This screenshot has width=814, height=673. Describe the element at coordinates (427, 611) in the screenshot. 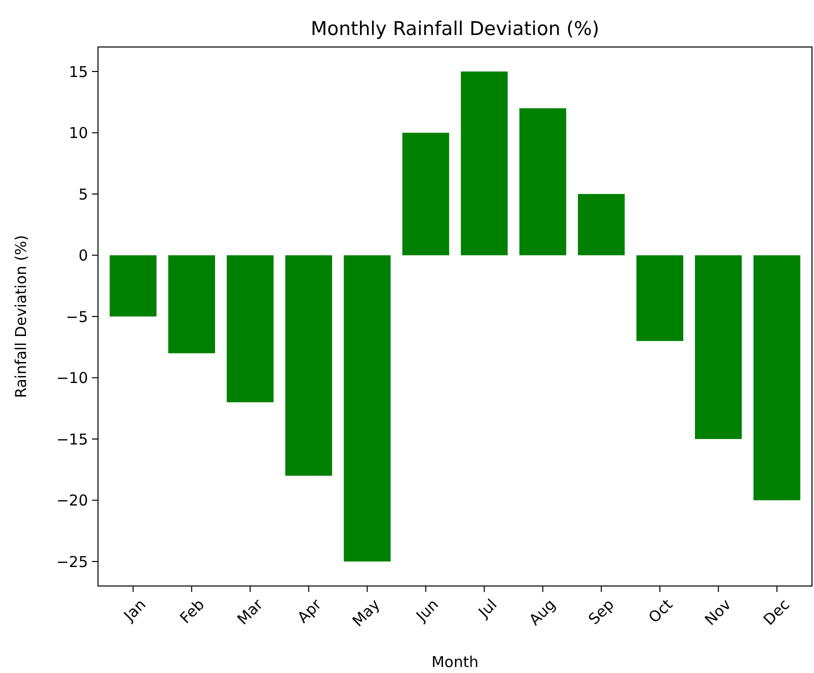

I see `x-tick-label: Jun` at that location.